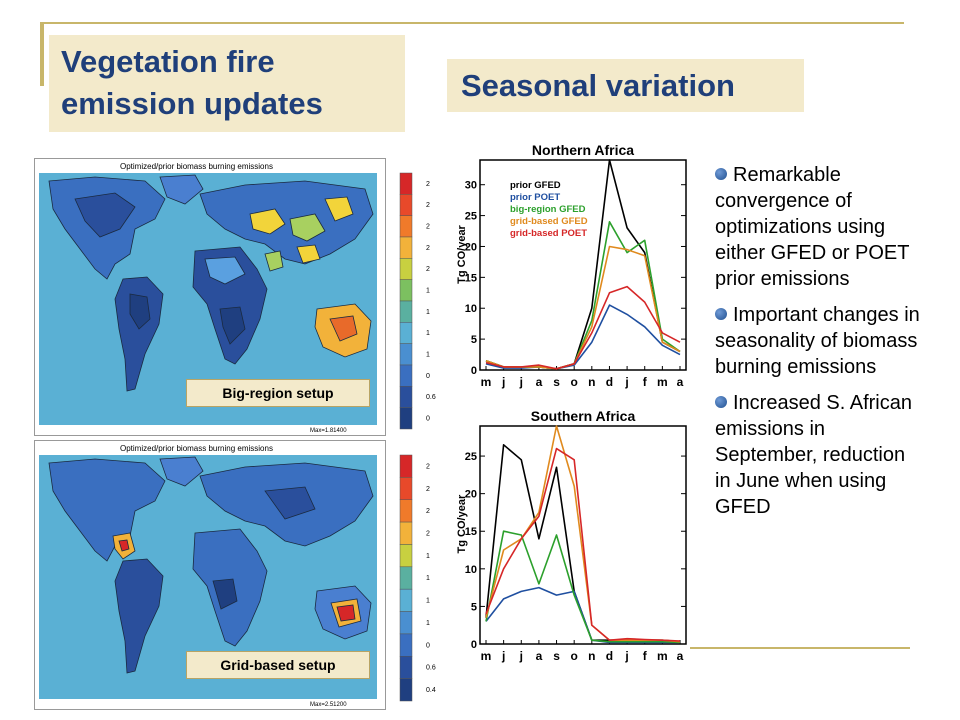 The width and height of the screenshot is (960, 720). Describe the element at coordinates (583, 416) in the screenshot. I see `chart-title: Southern Africa` at that location.